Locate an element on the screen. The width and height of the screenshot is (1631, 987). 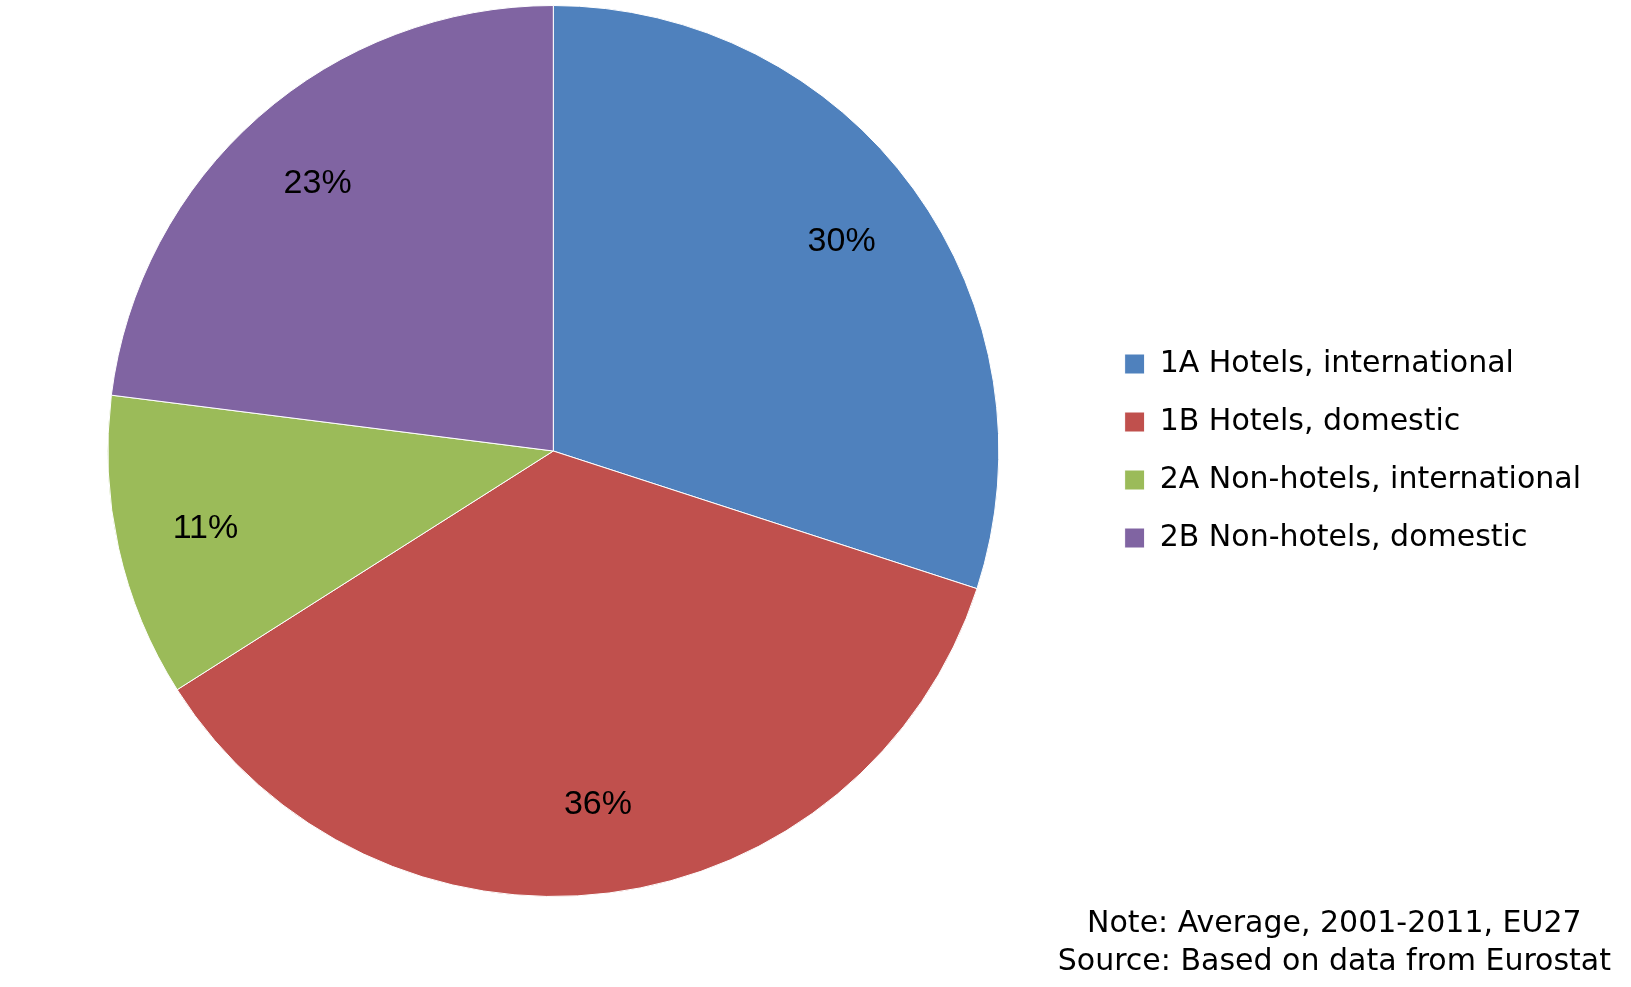
legend-label: 2A Non-hotels, international is located at coordinates (1370, 477).